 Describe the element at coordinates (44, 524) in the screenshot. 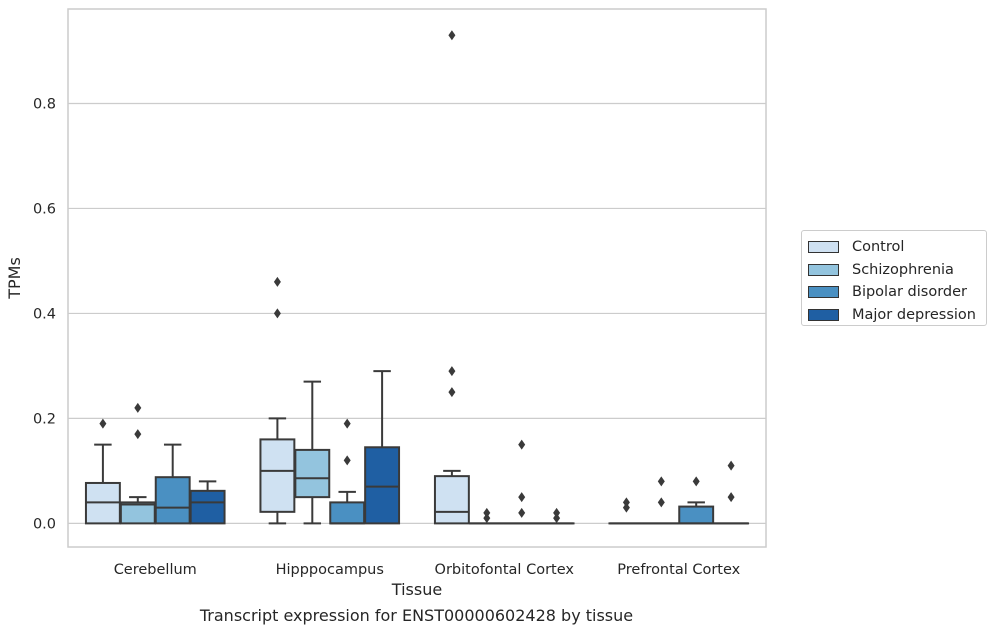

I see `y-tick-label: 0.0` at that location.